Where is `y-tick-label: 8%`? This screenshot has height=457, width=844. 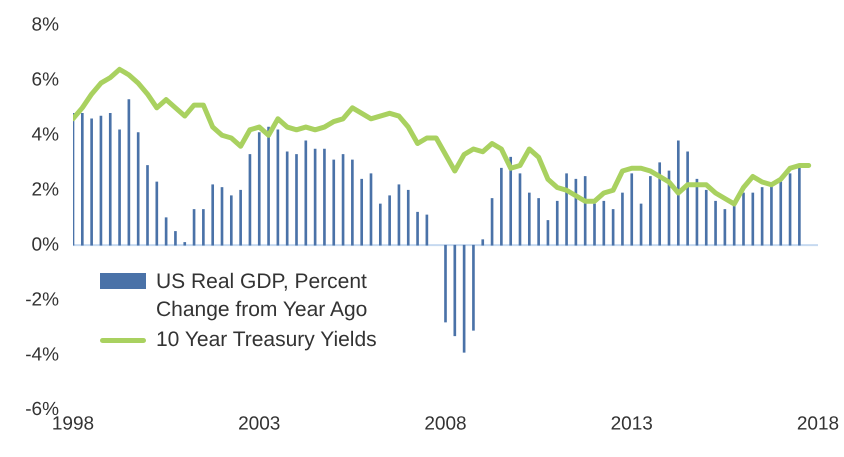
y-tick-label: 8% is located at coordinates (46, 25).